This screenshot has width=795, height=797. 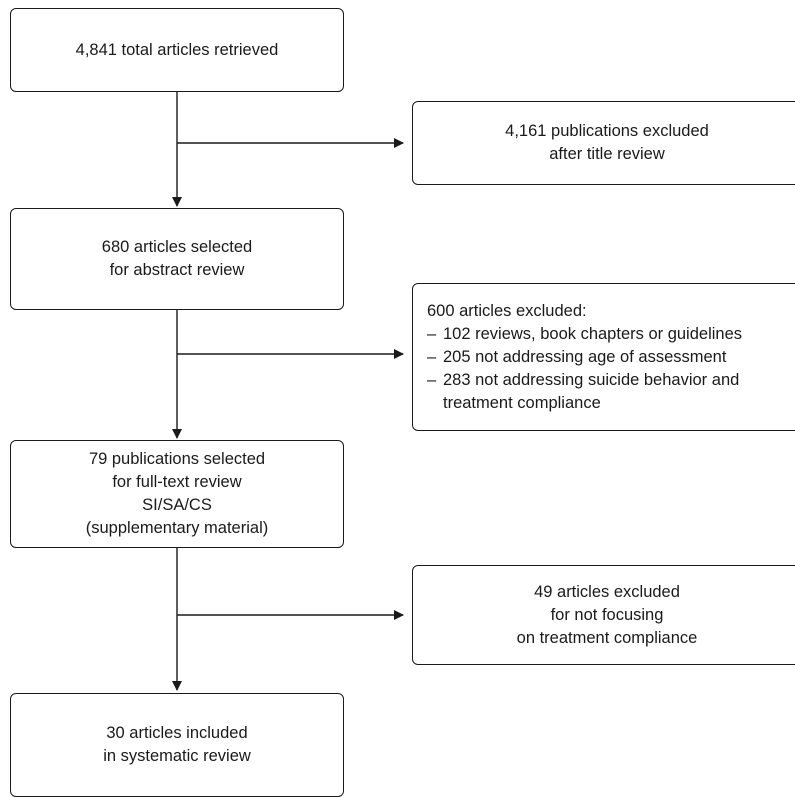 What do you see at coordinates (177, 482) in the screenshot?
I see `fulltext-line-2: for full-text review` at bounding box center [177, 482].